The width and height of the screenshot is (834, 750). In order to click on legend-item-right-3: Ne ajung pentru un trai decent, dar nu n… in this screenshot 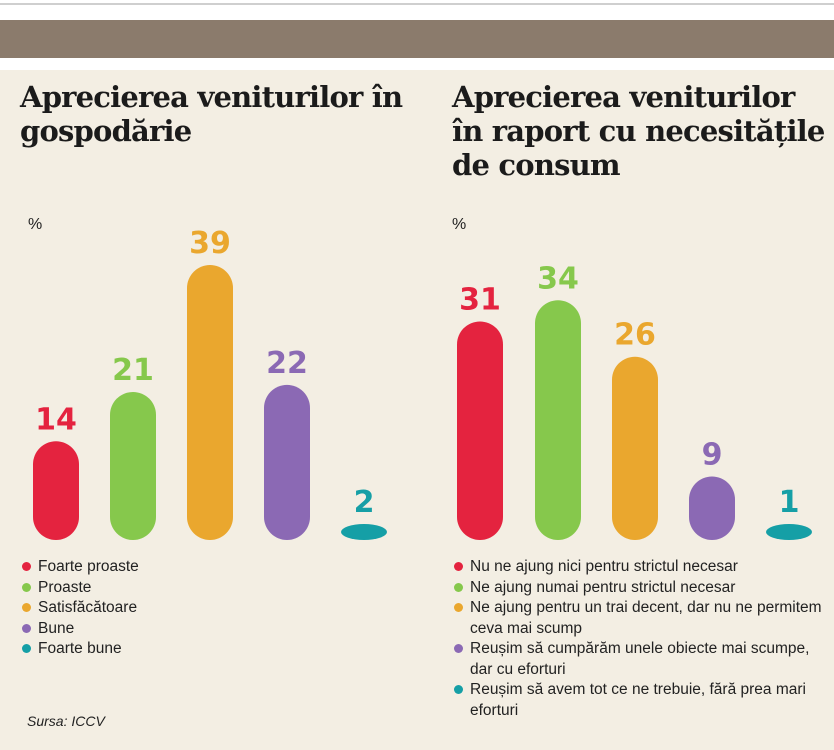, I will do `click(639, 618)`.